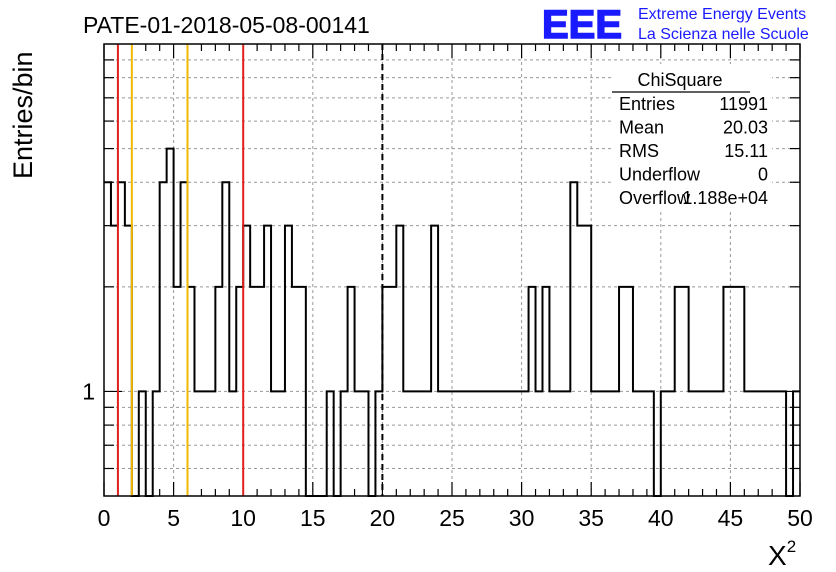  Describe the element at coordinates (655, 198) in the screenshot. I see `stats-label: Overflow` at that location.